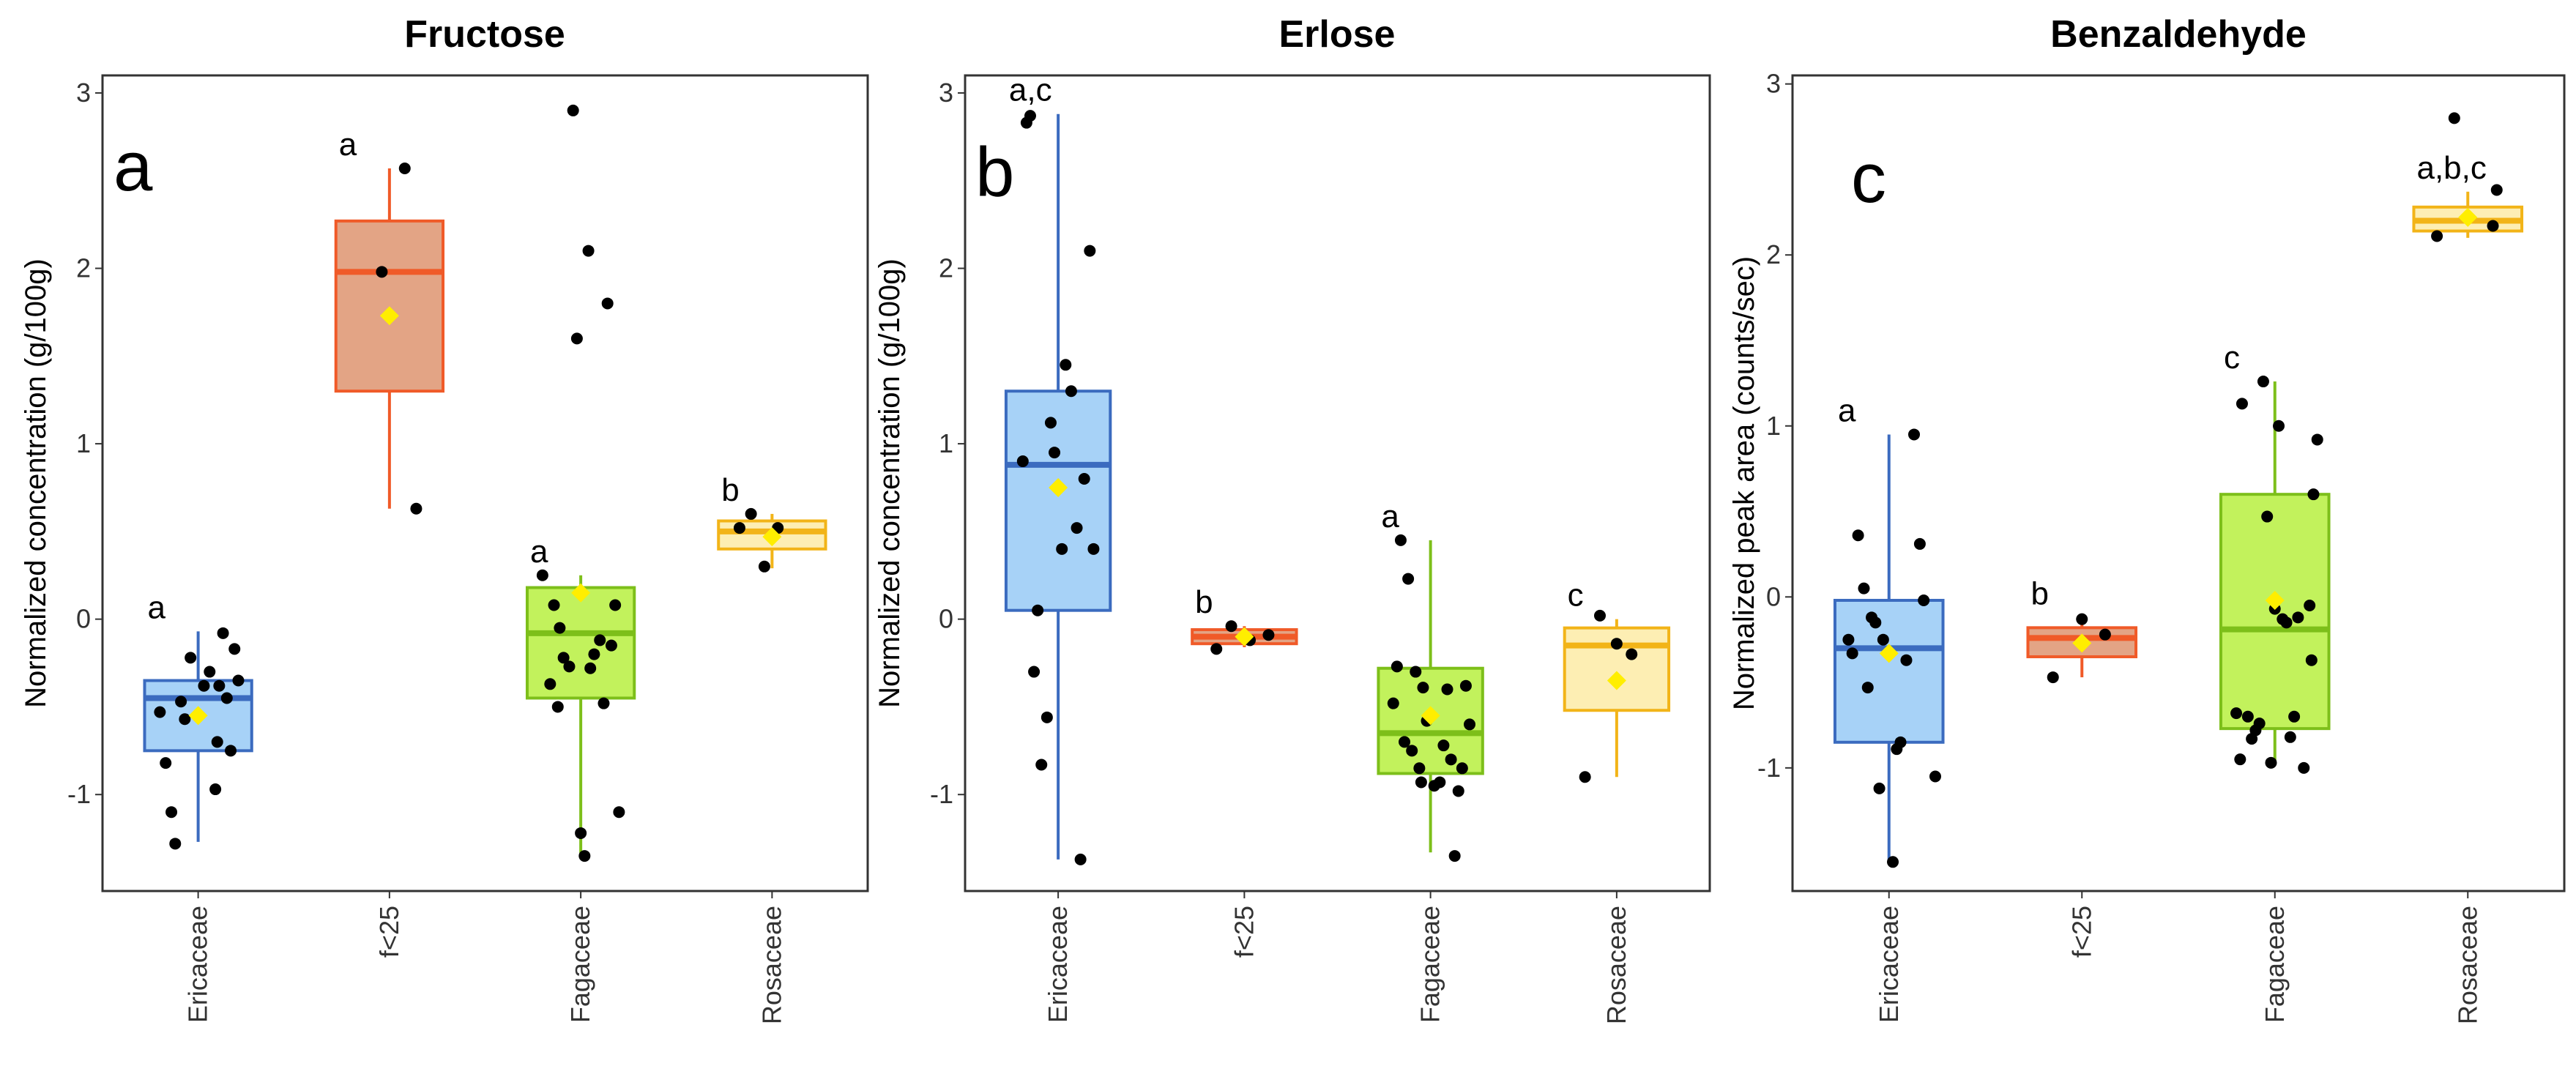 The image size is (2576, 1066). What do you see at coordinates (389, 318) in the screenshot?
I see `box-f-25: a` at bounding box center [389, 318].